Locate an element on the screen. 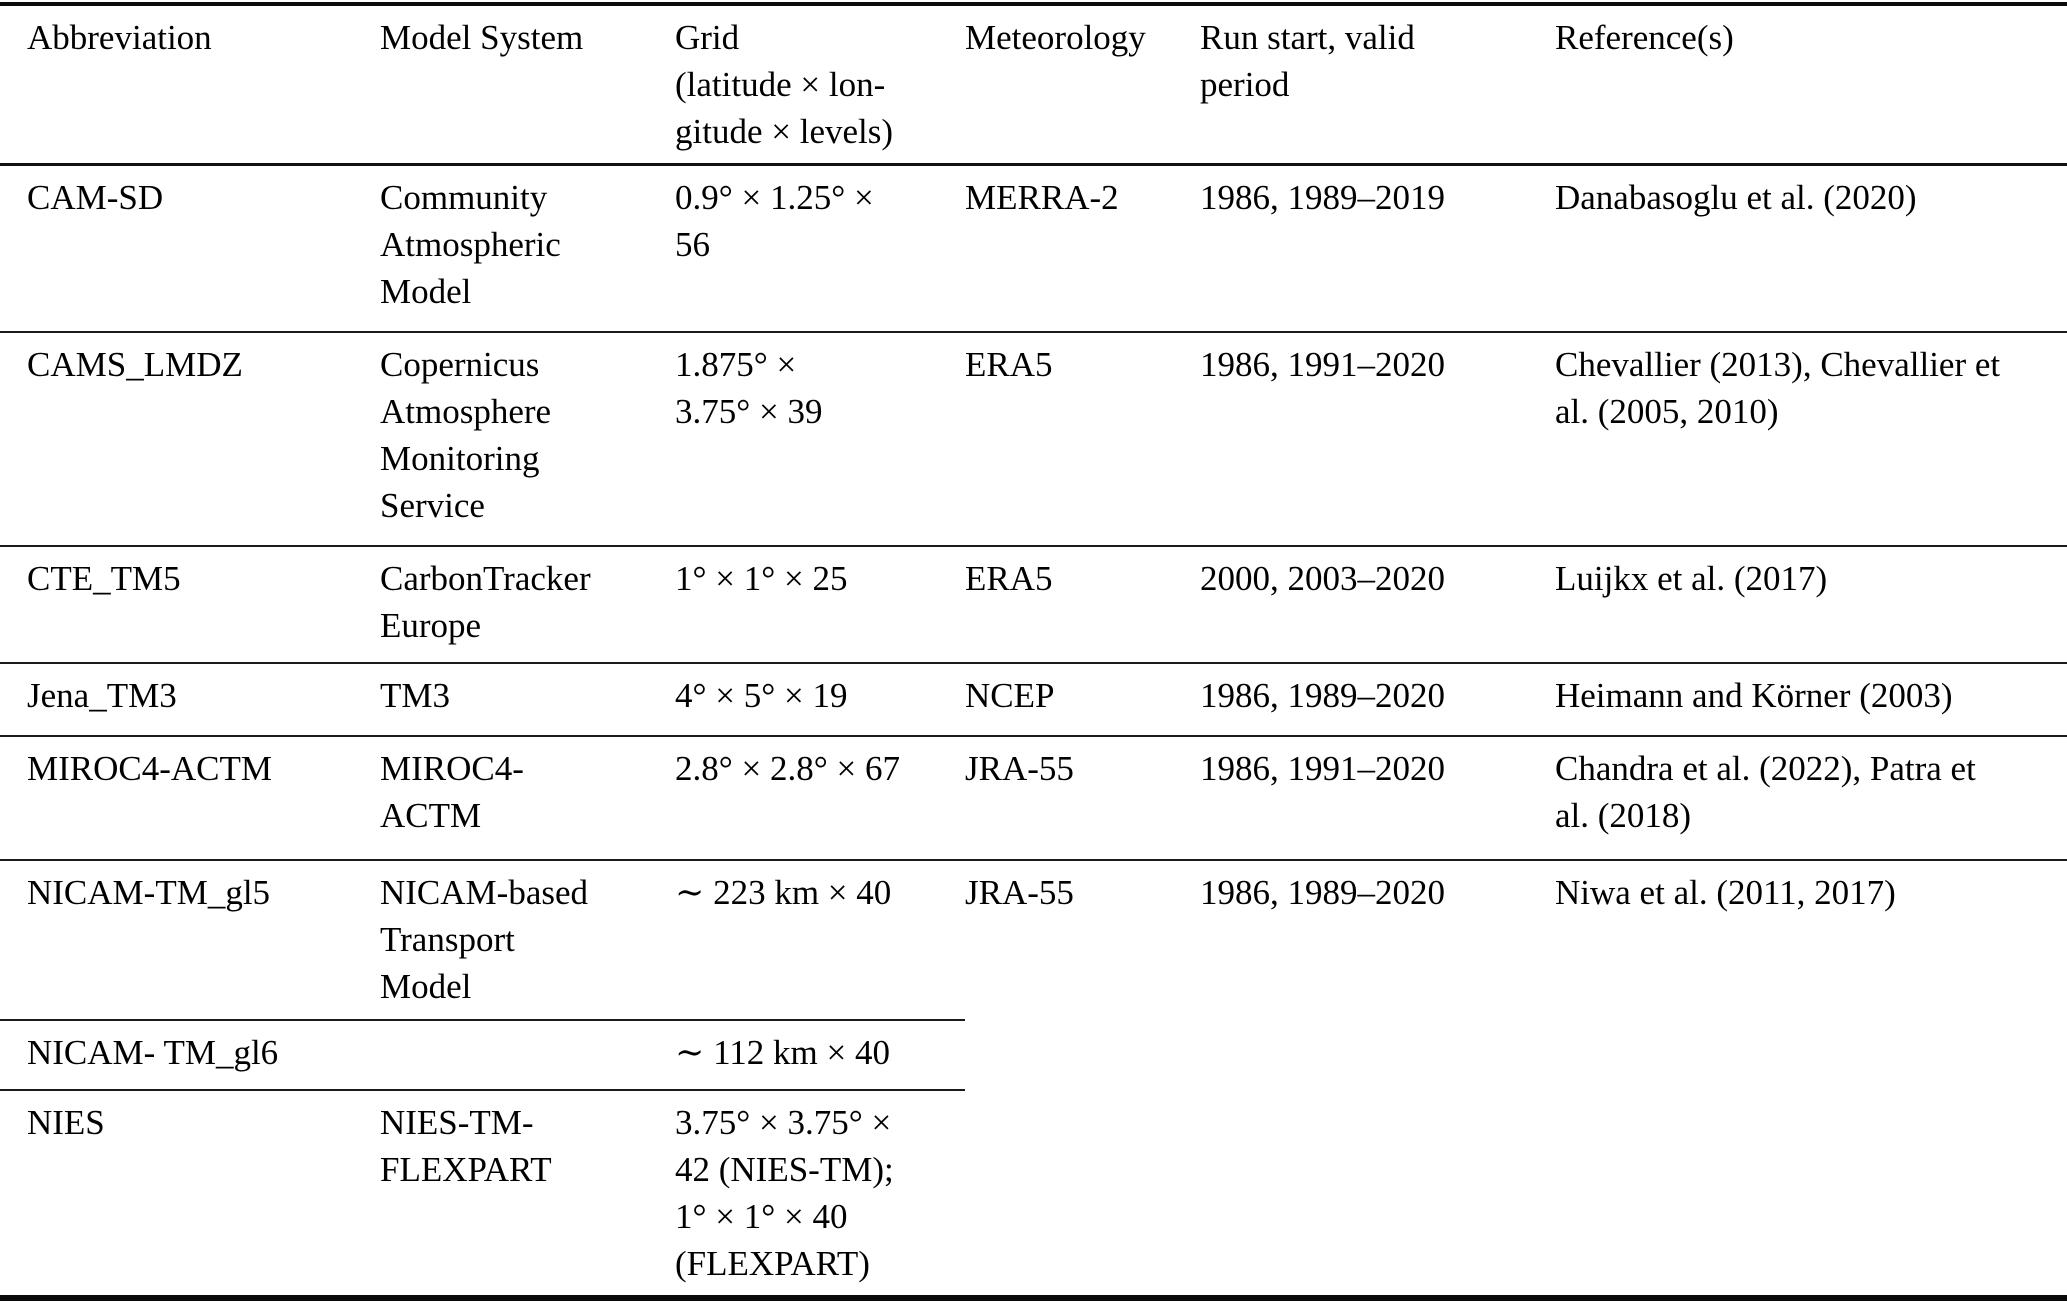 This screenshot has height=1312, width=2067. cell-abbreviation: MIROC4-ACTM is located at coordinates (190, 798).